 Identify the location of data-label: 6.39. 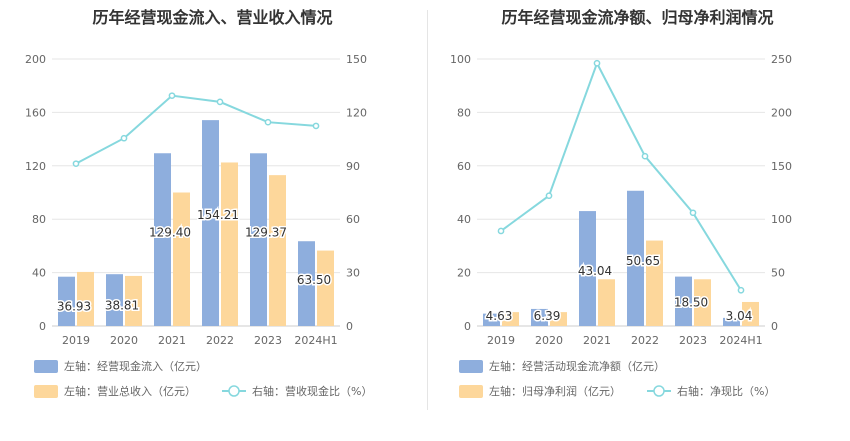
(547, 316).